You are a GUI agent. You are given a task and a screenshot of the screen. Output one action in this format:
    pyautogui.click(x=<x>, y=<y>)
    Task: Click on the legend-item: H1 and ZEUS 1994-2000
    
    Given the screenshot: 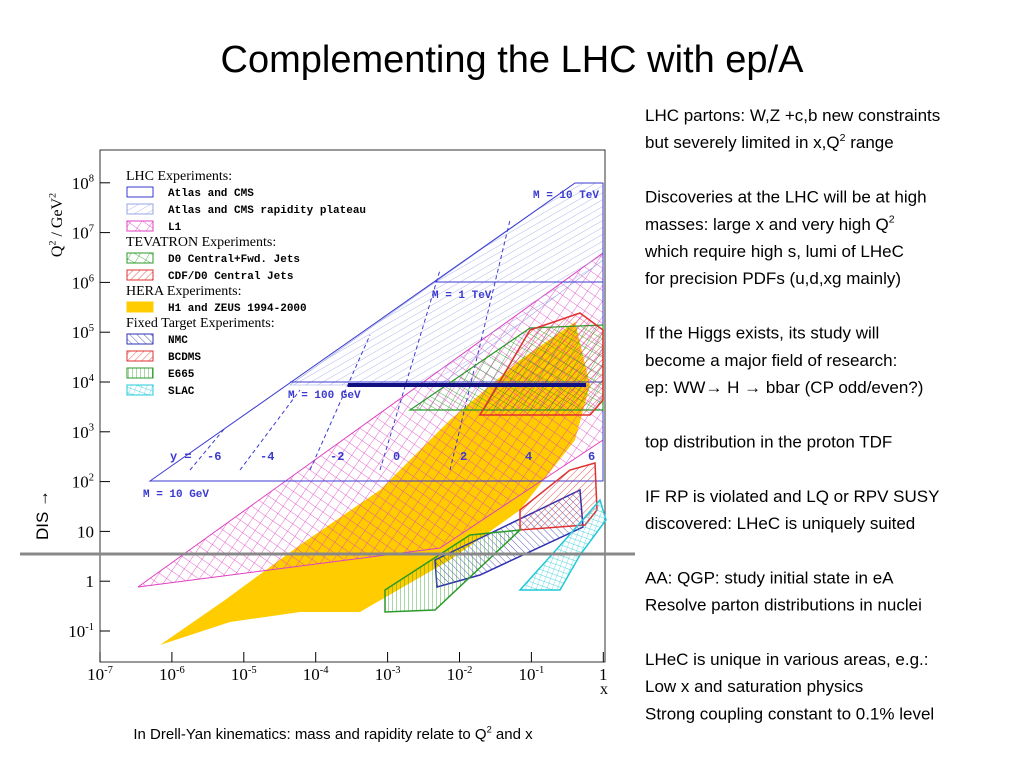 What is the action you would take?
    pyautogui.click(x=237, y=309)
    